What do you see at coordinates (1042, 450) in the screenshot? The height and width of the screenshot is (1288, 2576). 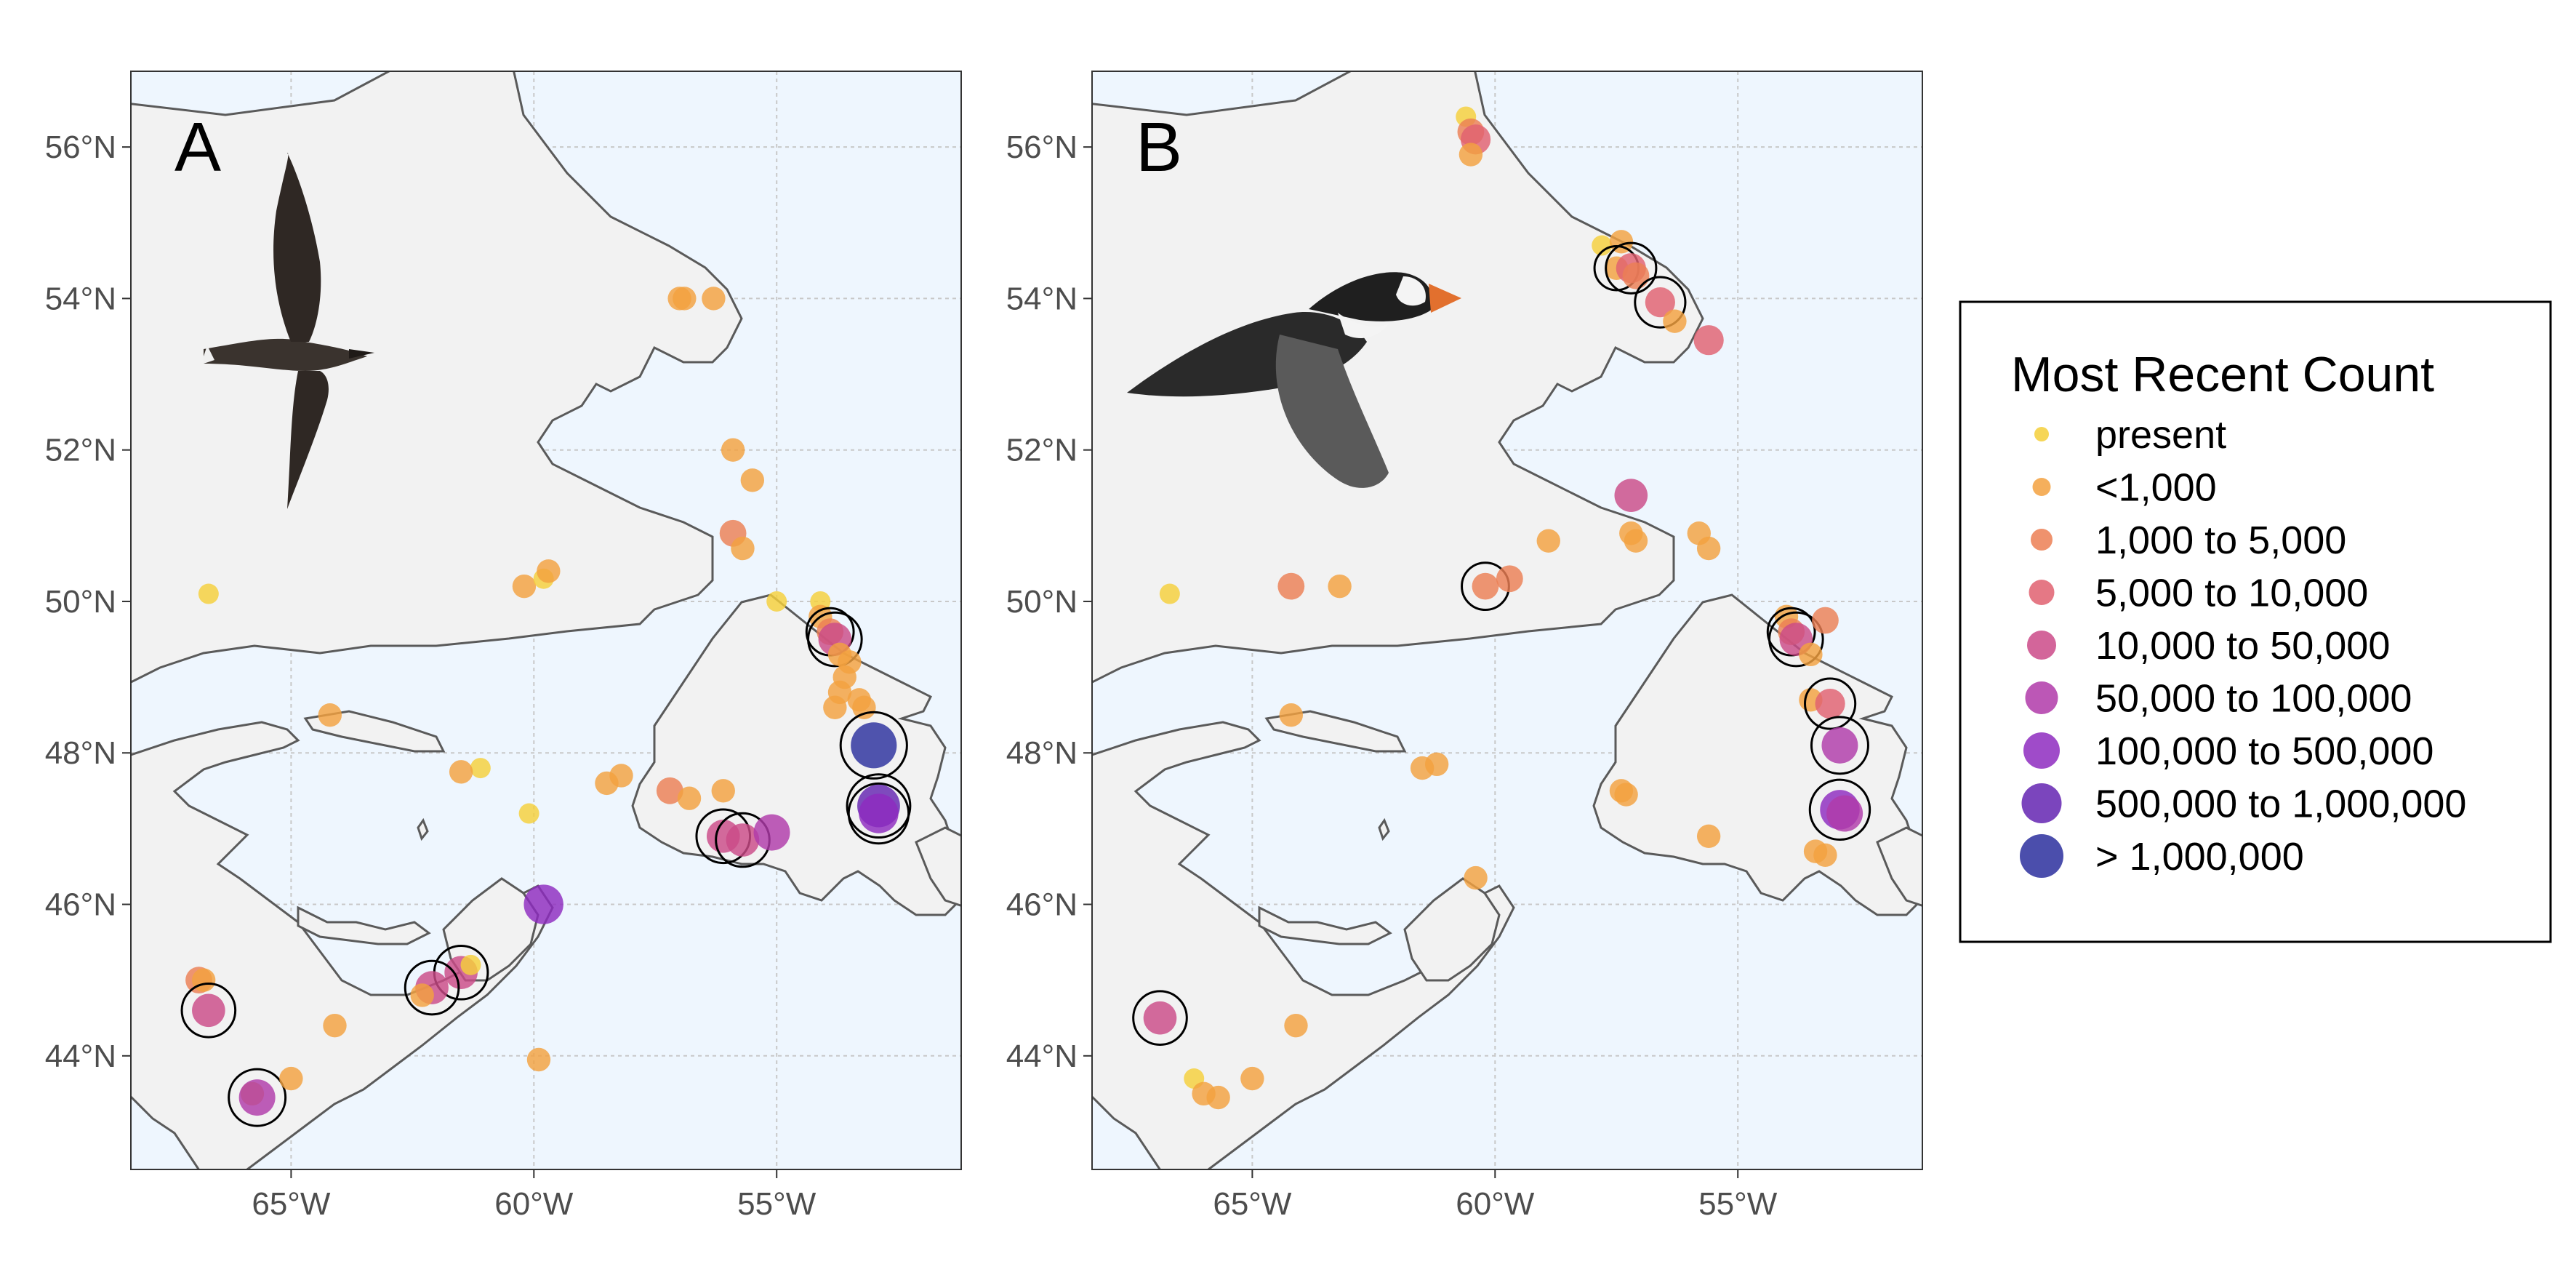 I see `latitude-tick-label: 52°N` at bounding box center [1042, 450].